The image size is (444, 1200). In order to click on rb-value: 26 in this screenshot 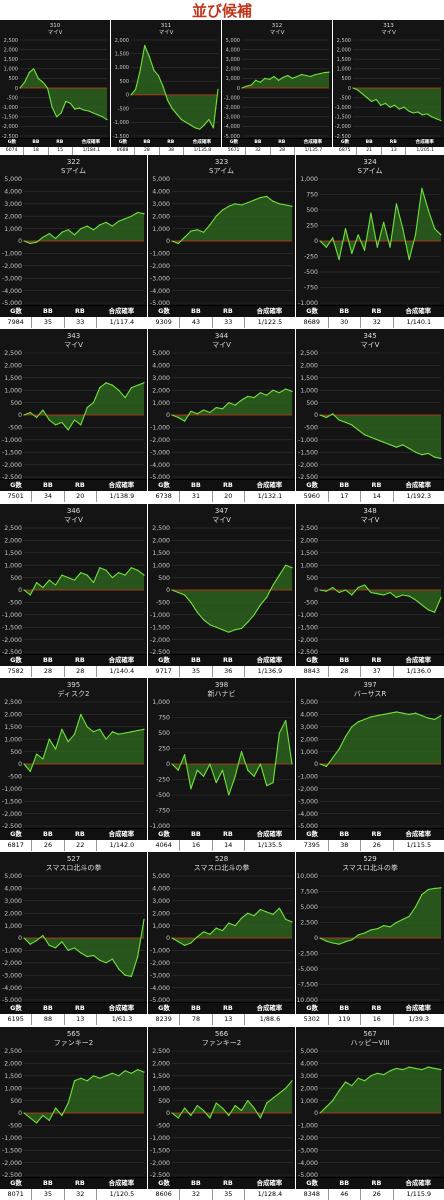, I will do `click(376, 1194)`.